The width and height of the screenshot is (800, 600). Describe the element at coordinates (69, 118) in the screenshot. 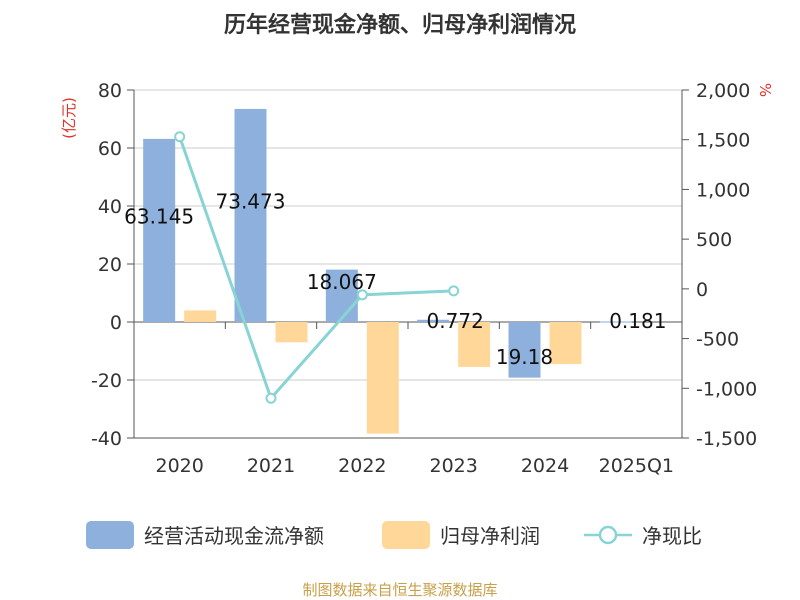

I see `left-axis-unit: (亿元)` at that location.